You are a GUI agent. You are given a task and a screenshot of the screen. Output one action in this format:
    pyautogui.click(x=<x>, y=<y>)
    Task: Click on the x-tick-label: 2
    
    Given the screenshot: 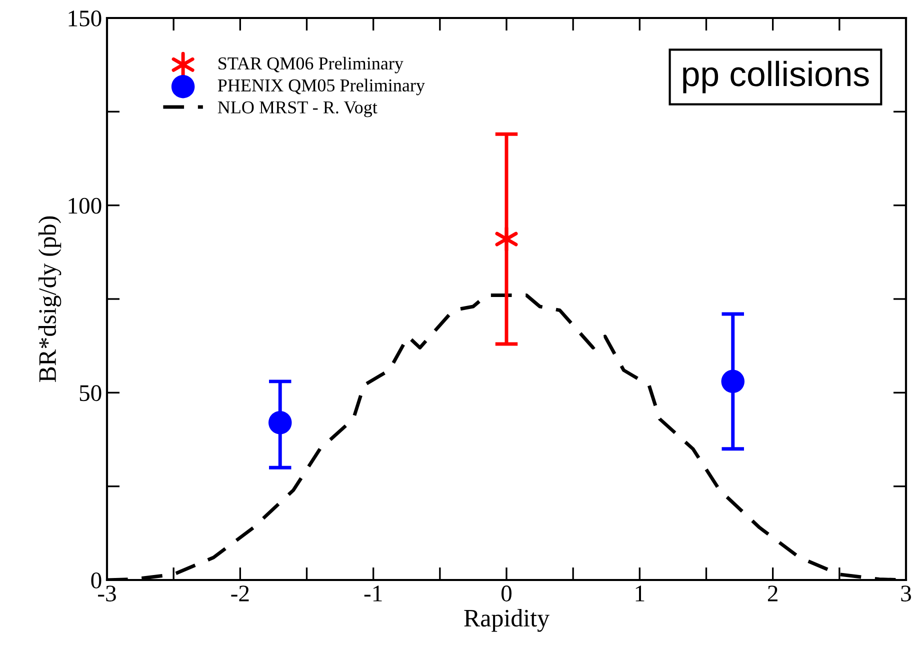 What is the action you would take?
    pyautogui.click(x=773, y=594)
    